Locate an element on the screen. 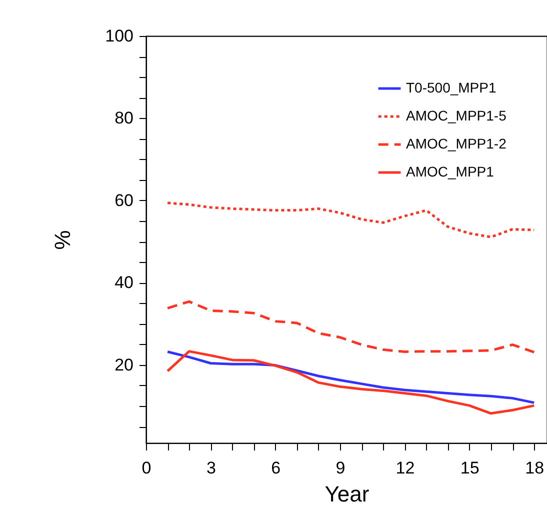 Image resolution: width=547 pixels, height=513 pixels. y-tick-label: 60 is located at coordinates (124, 200).